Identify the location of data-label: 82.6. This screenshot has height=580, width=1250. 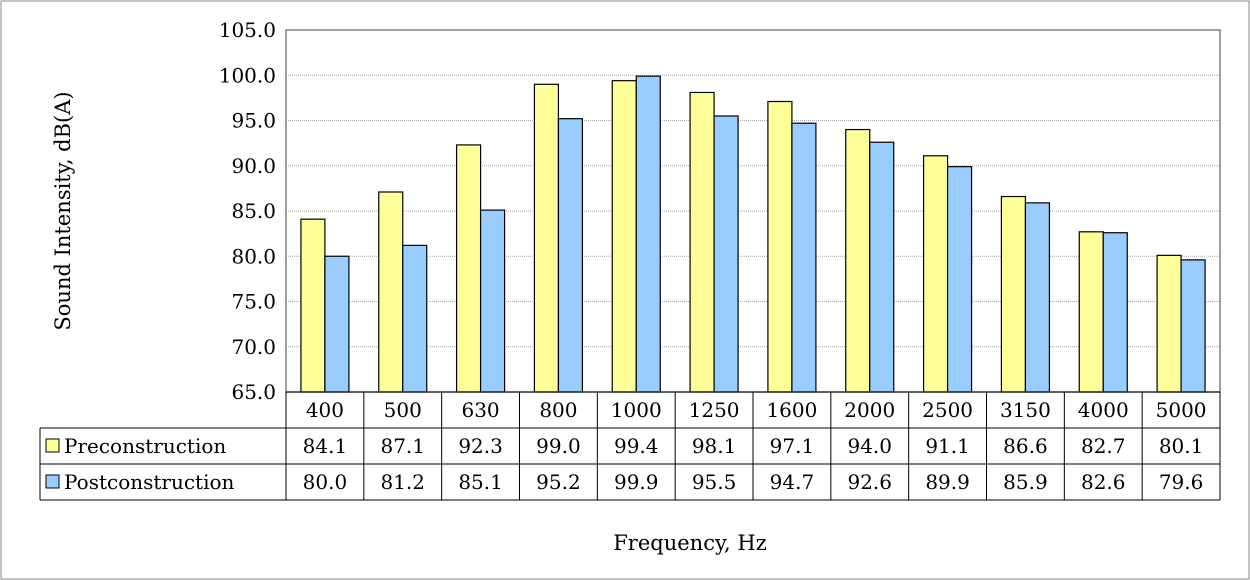
(1103, 482).